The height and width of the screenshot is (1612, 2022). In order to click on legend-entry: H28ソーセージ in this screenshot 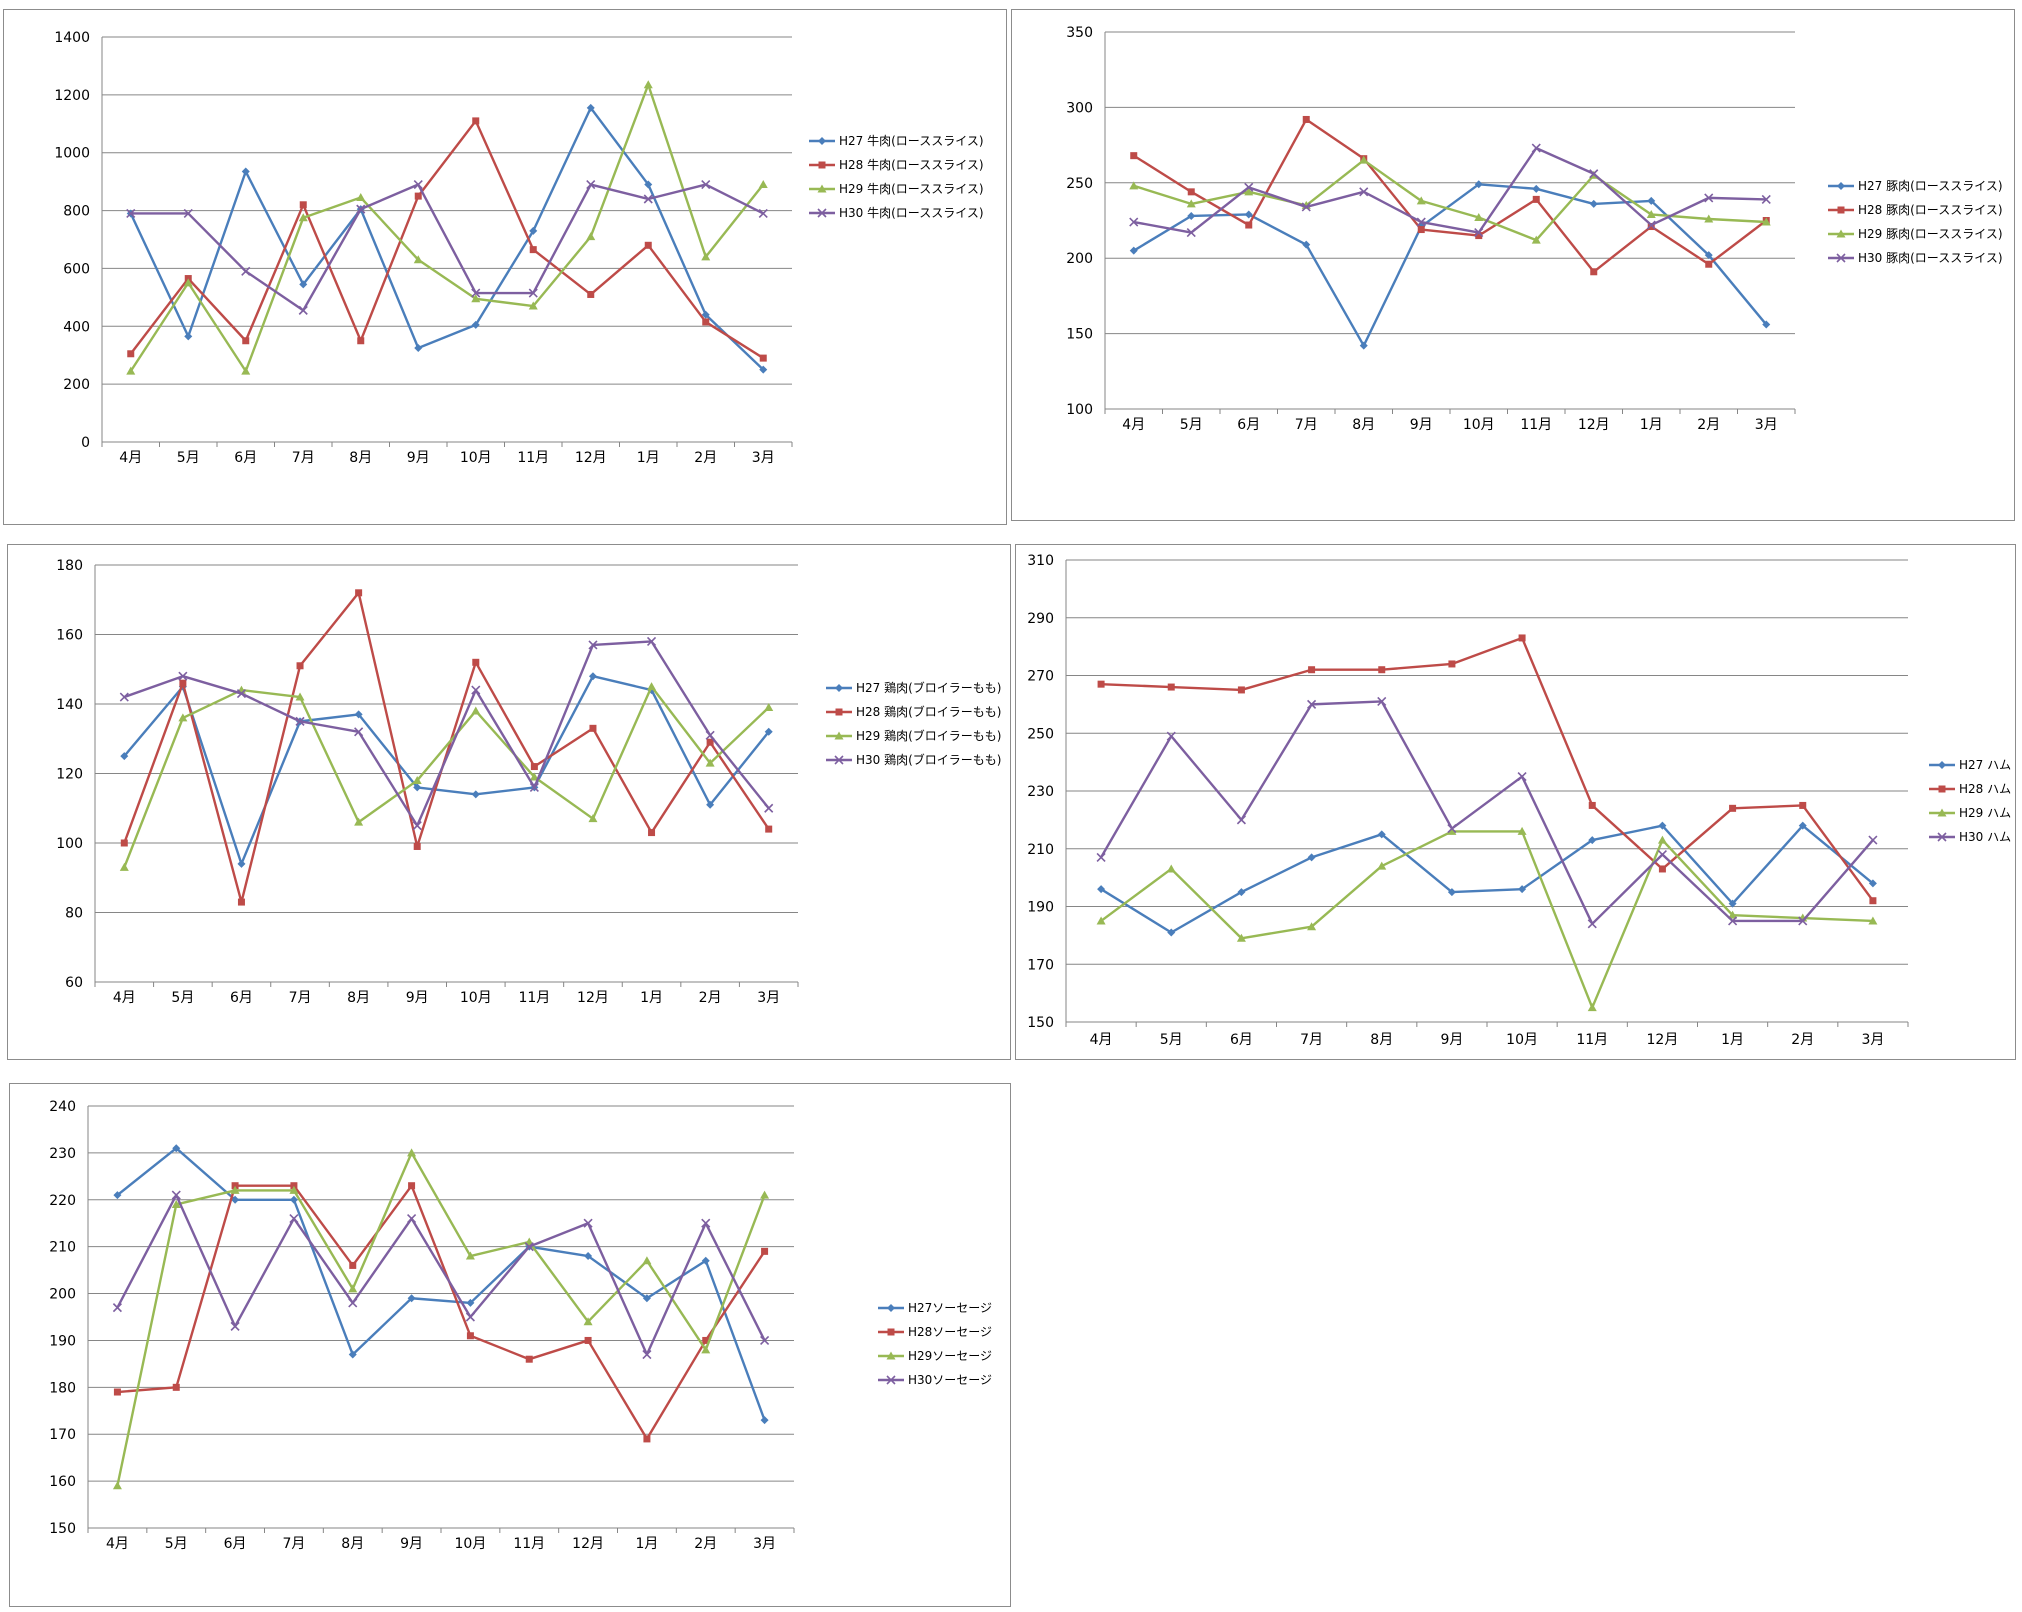, I will do `click(935, 1332)`.